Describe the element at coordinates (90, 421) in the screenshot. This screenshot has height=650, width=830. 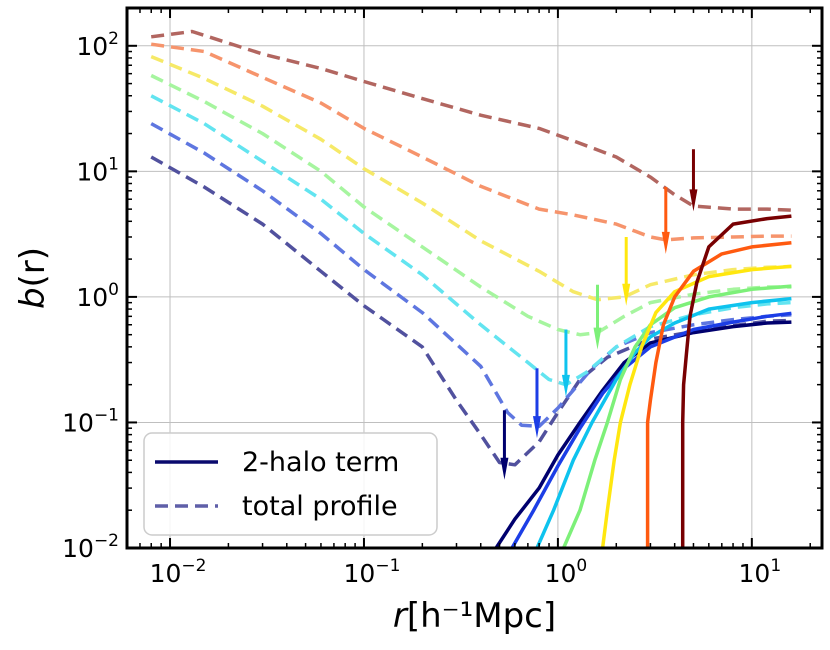
I see `y-tick-label: 10⁻¹` at that location.